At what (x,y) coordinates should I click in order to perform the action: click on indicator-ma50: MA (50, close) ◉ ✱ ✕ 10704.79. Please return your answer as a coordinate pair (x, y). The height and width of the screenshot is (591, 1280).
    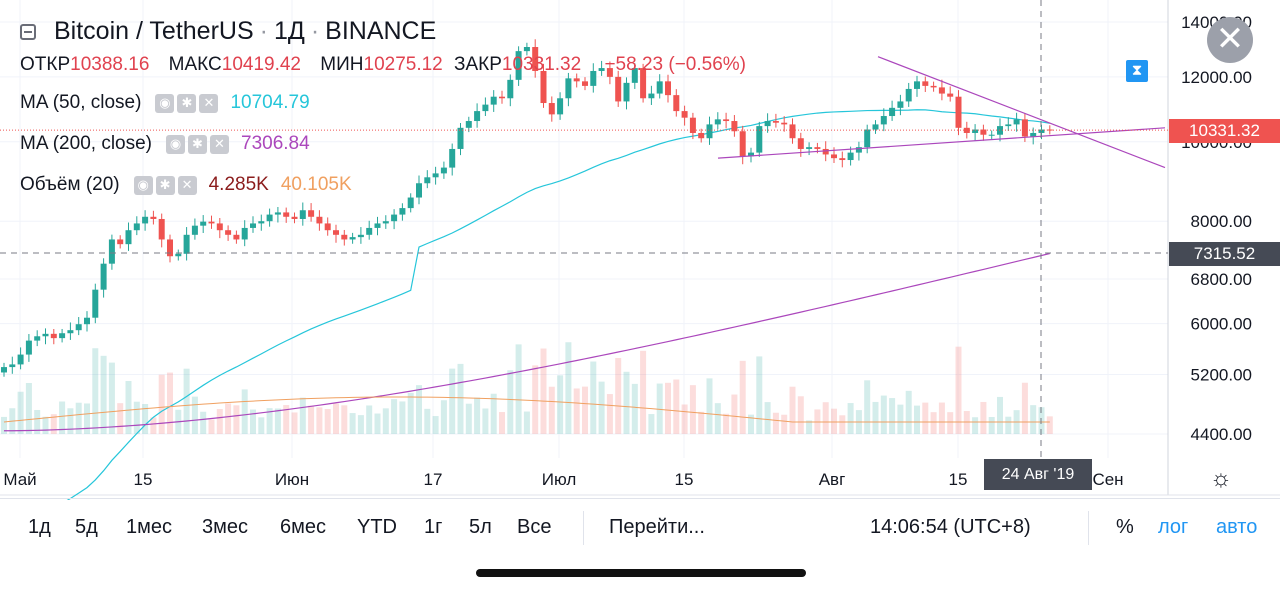
    Looking at the image, I should click on (165, 103).